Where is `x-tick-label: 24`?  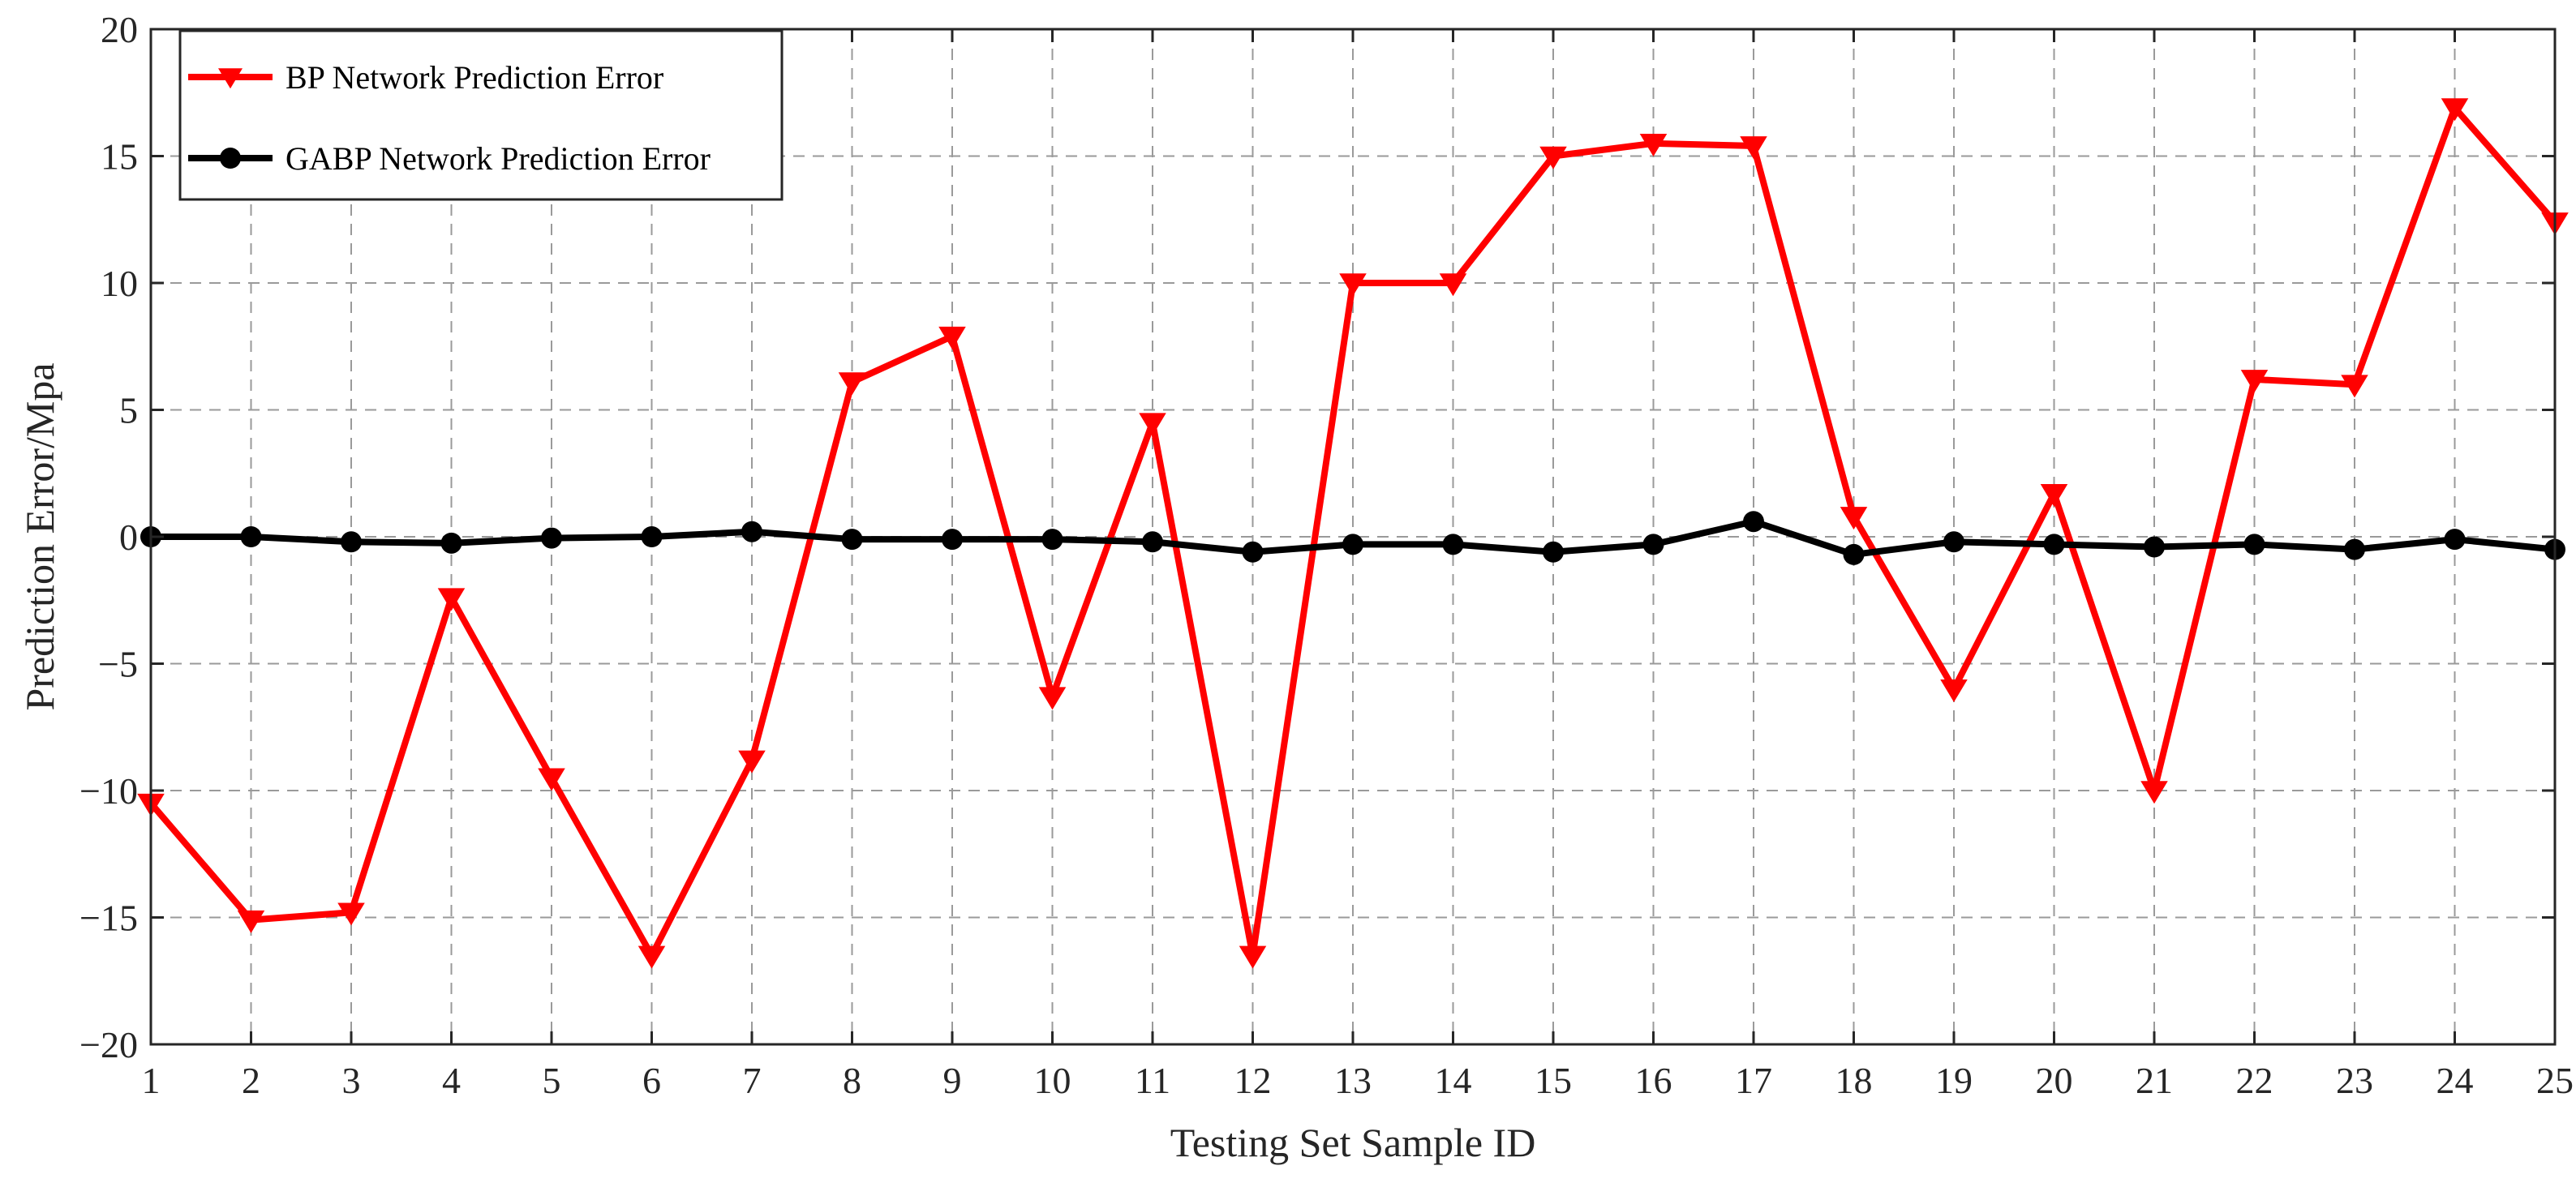
x-tick-label: 24 is located at coordinates (2455, 1080).